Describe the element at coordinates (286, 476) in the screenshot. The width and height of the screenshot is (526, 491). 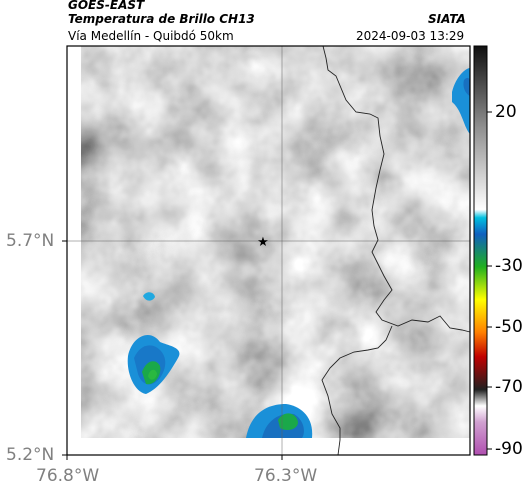
I see `lon-tick-label: 76.3°W` at that location.